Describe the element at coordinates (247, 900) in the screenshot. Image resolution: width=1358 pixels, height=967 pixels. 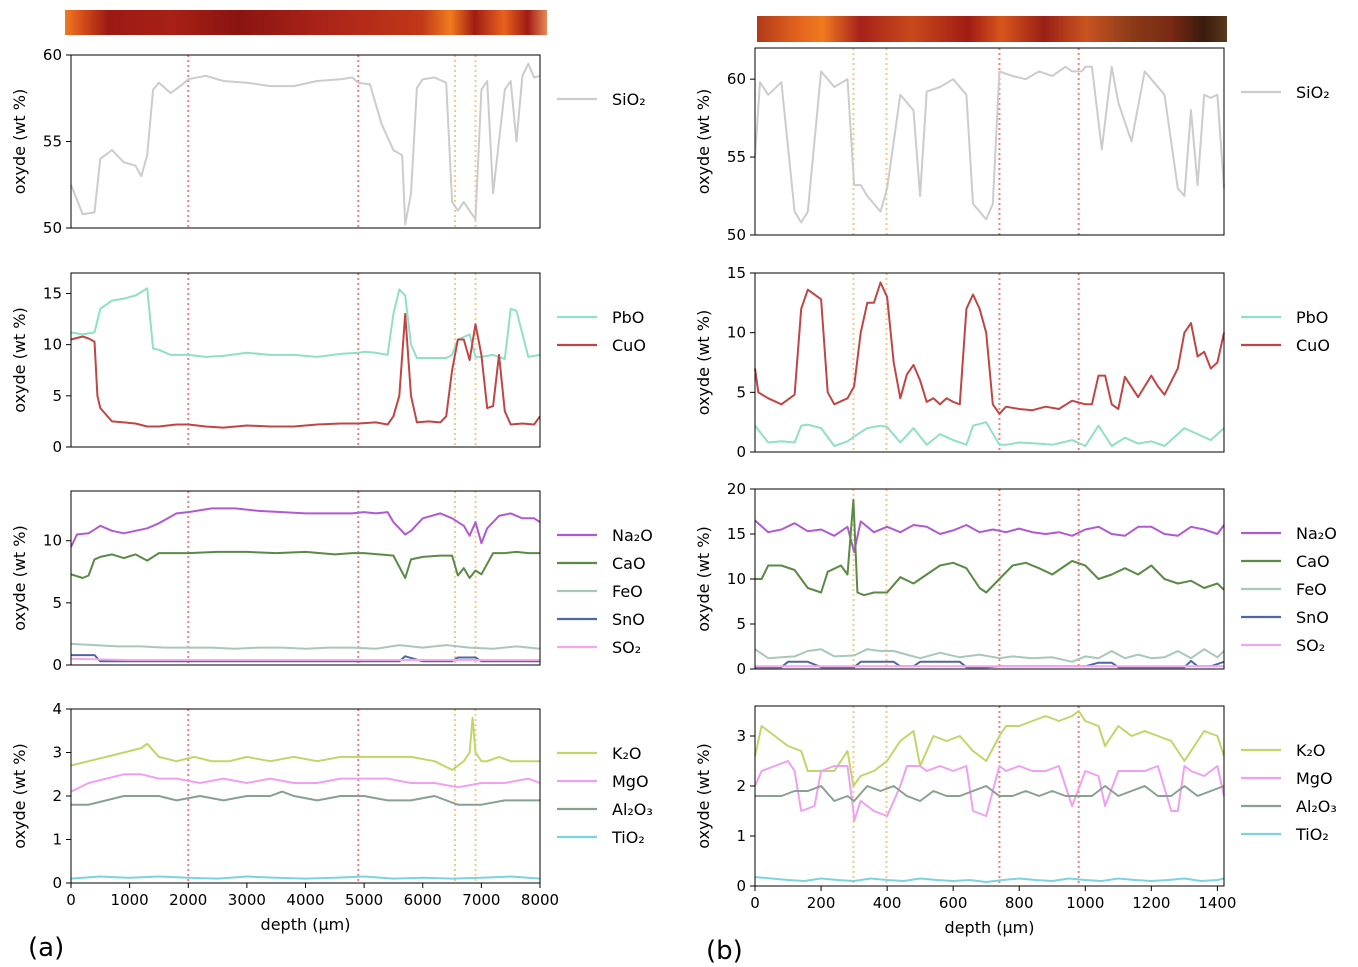
I see `x-tick-label: 3000` at that location.